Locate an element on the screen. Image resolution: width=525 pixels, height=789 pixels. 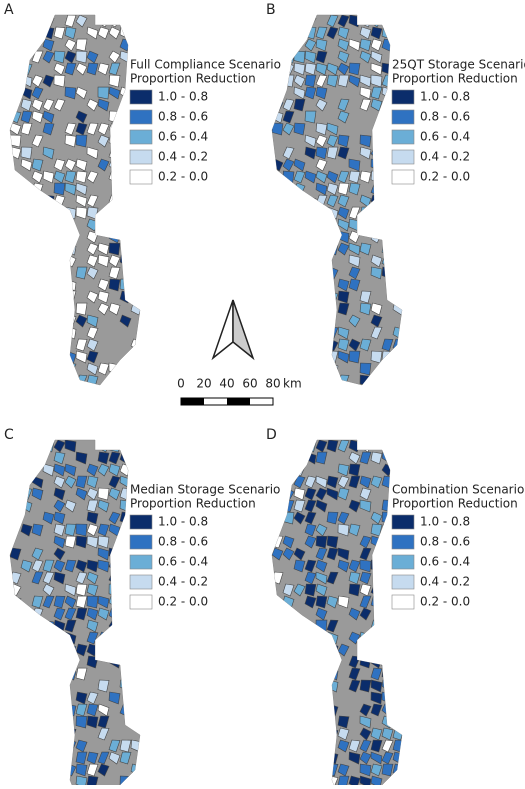
legend-label: 0.8 - 0.6 is located at coordinates (183, 117).